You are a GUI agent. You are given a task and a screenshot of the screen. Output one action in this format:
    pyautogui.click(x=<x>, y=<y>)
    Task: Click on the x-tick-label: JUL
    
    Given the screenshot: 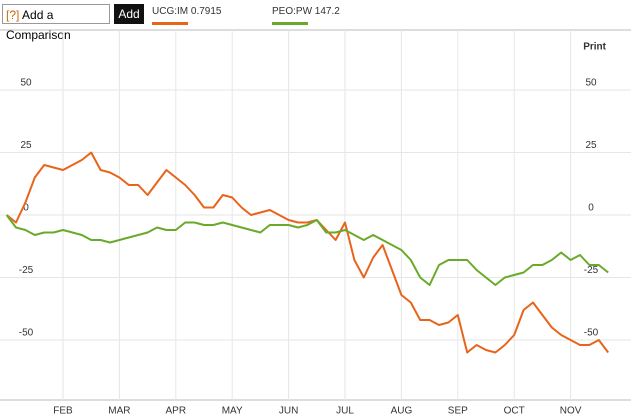 What is the action you would take?
    pyautogui.click(x=345, y=411)
    